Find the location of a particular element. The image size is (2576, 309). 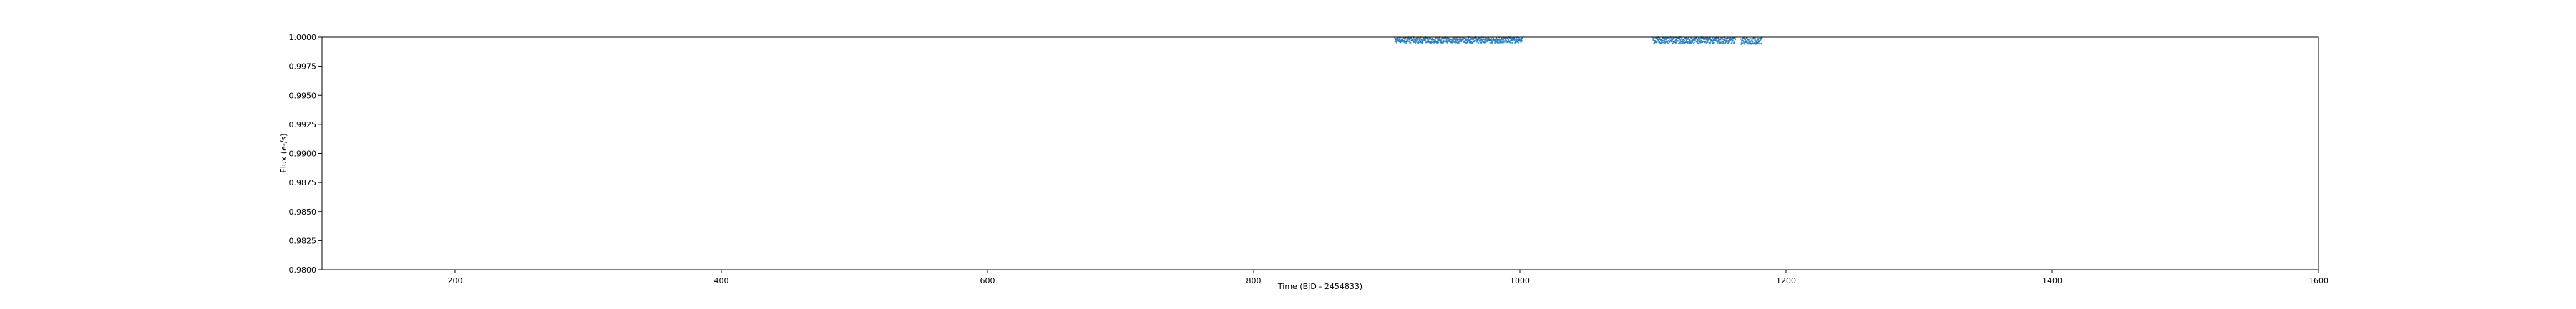

y-tick-label: 0.9975 is located at coordinates (303, 67).